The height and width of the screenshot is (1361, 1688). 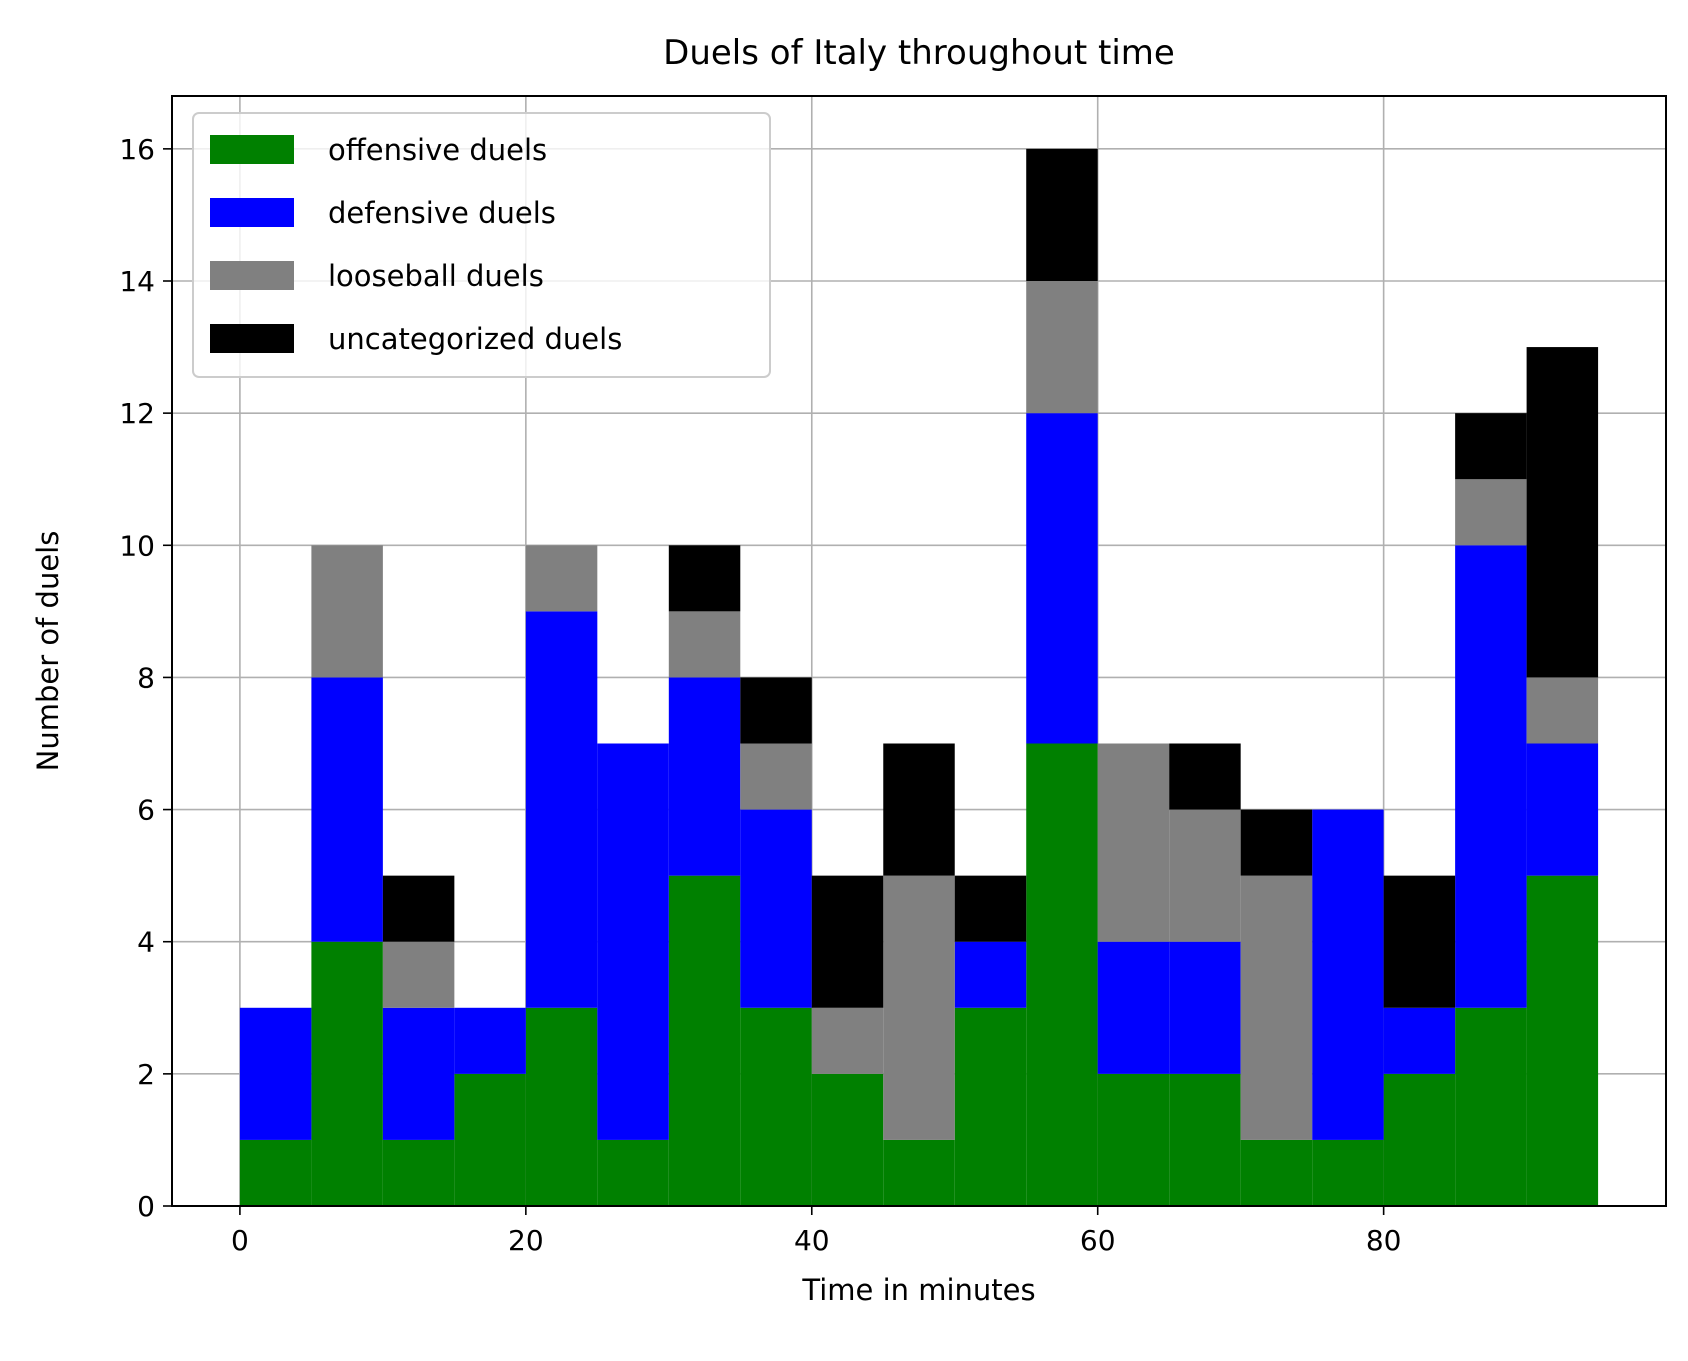 I want to click on y-axis-ticks: 0 2 4 6 8 10 12 14 16, so click(x=145, y=678).